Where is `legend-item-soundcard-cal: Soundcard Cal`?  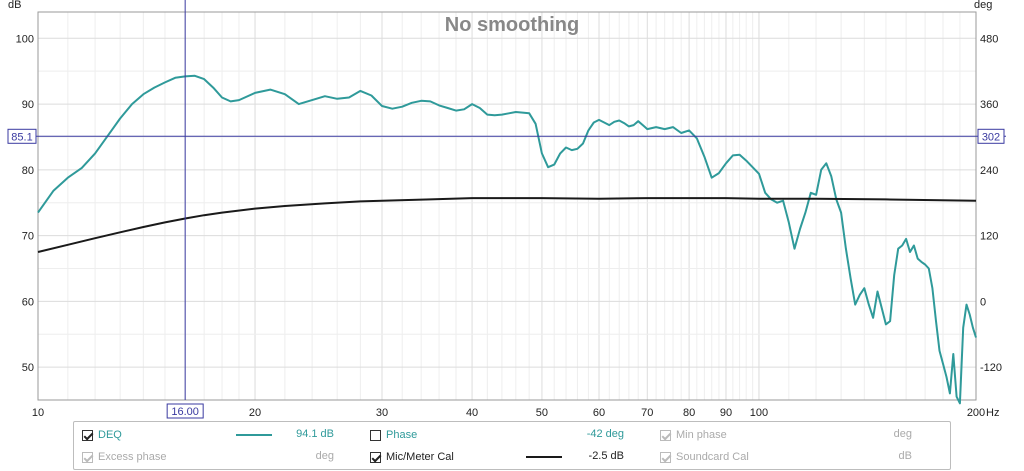
legend-item-soundcard-cal: Soundcard Cal is located at coordinates (704, 457).